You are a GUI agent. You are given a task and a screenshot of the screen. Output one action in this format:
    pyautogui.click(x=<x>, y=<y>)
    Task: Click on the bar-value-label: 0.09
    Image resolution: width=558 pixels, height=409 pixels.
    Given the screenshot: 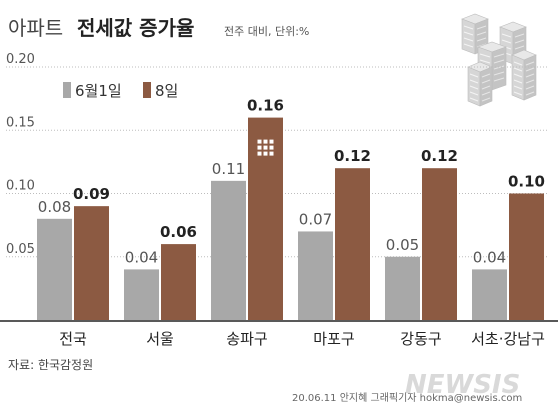 What is the action you would take?
    pyautogui.click(x=91, y=194)
    